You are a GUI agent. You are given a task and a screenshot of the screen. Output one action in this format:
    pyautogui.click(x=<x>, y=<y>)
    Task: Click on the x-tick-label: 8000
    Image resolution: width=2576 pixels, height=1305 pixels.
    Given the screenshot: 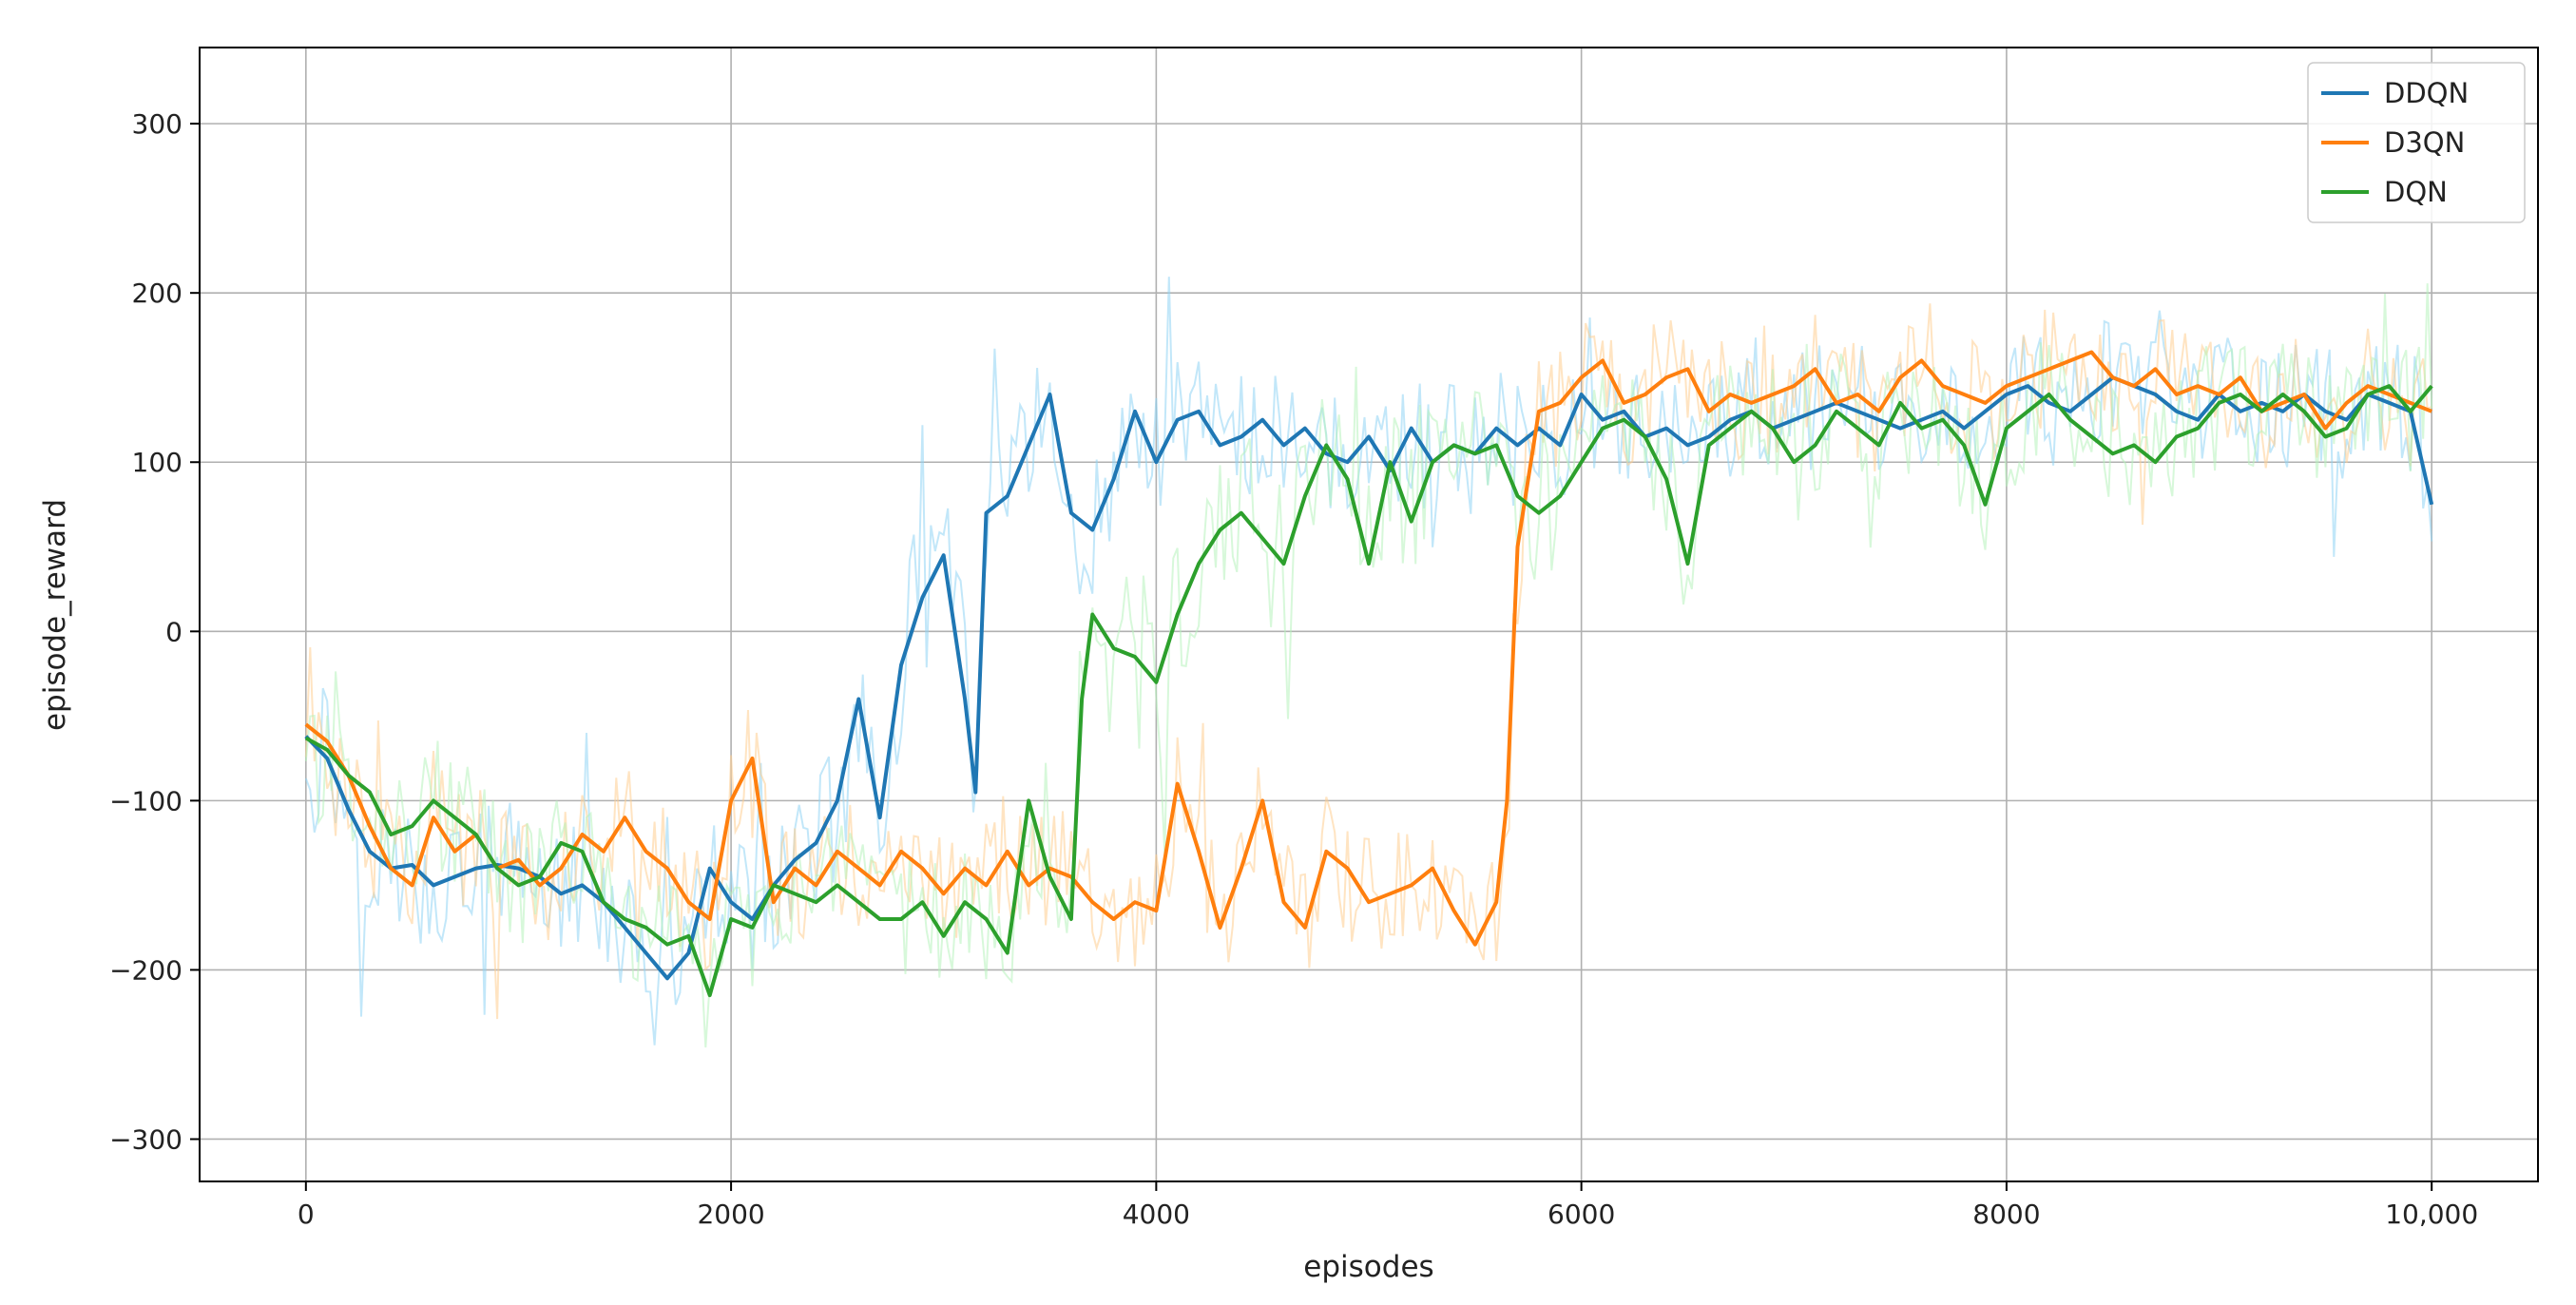 What is the action you would take?
    pyautogui.click(x=2006, y=1214)
    